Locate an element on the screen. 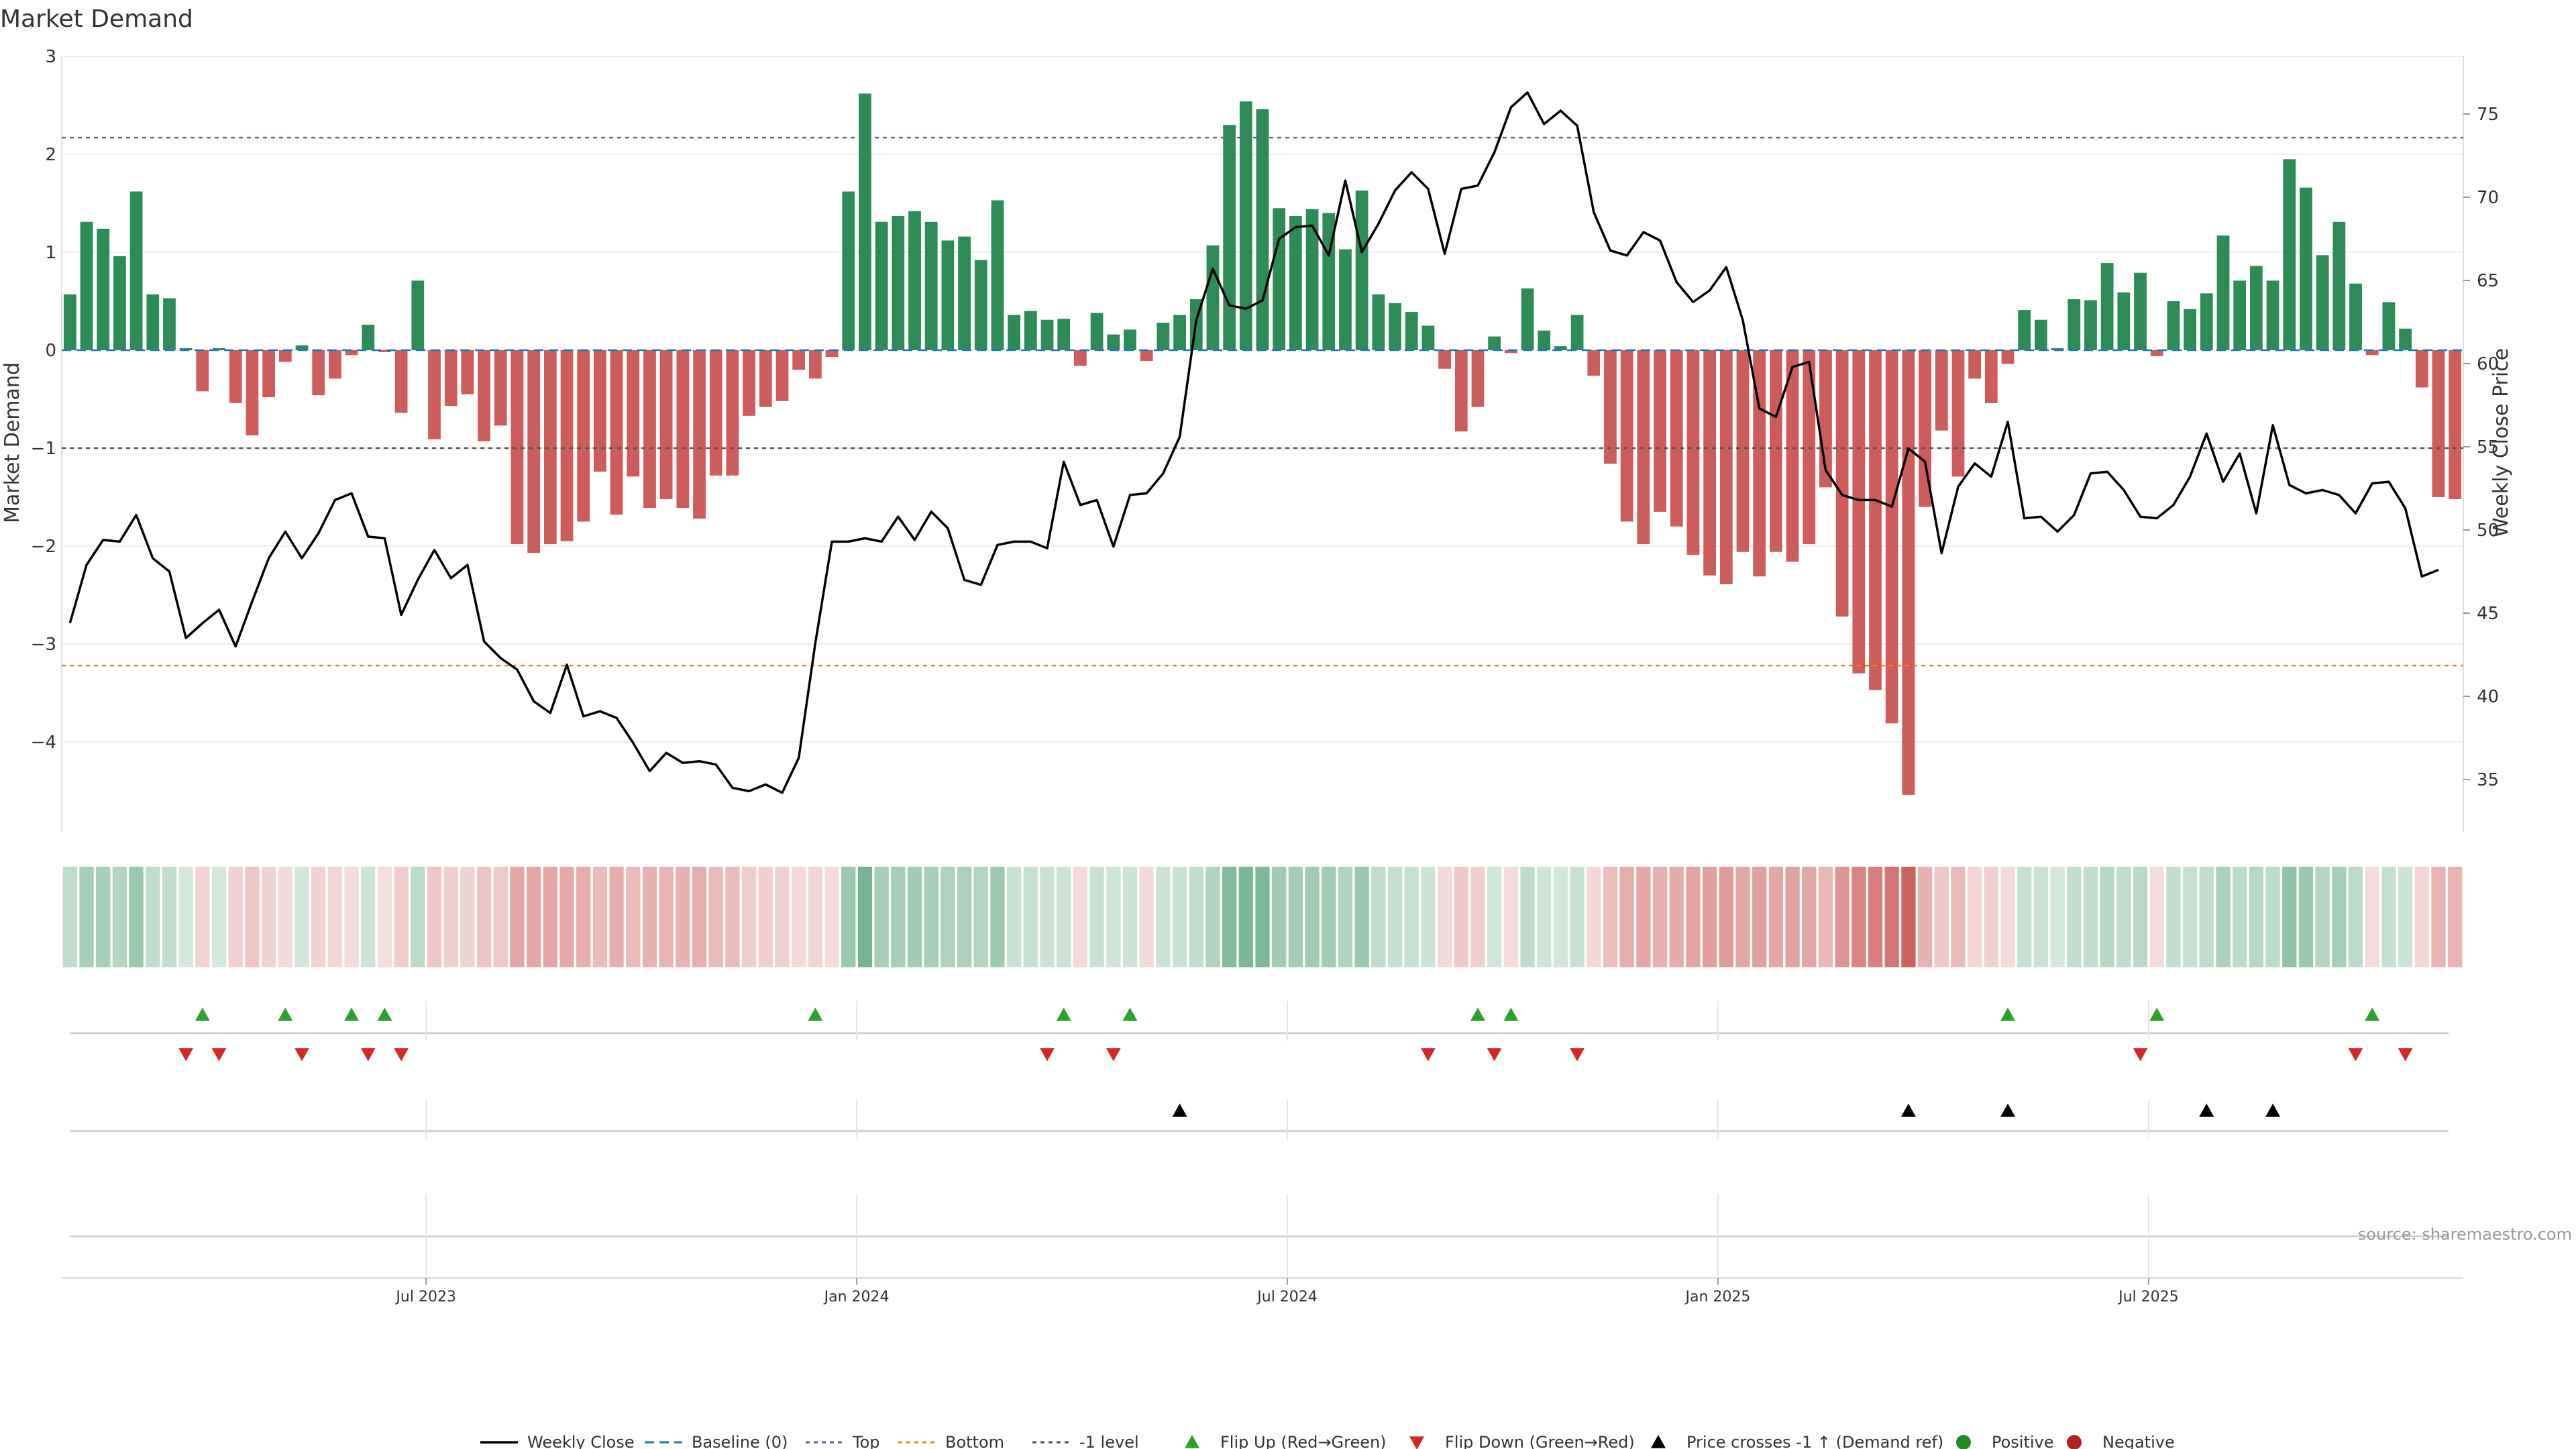 The image size is (2576, 1449). y-axis-right: 75 70 65 60 55 50 45 40 35 is located at coordinates (2481, 447).